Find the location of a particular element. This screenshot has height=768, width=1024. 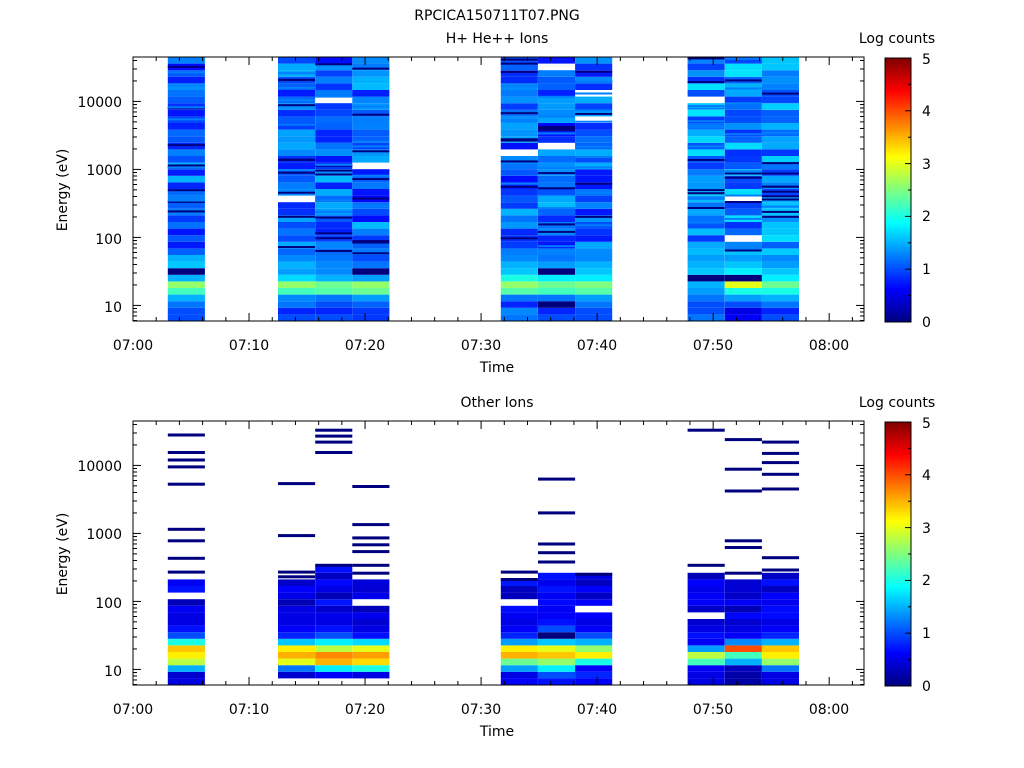

colorbar-tick: 1 is located at coordinates (926, 634).